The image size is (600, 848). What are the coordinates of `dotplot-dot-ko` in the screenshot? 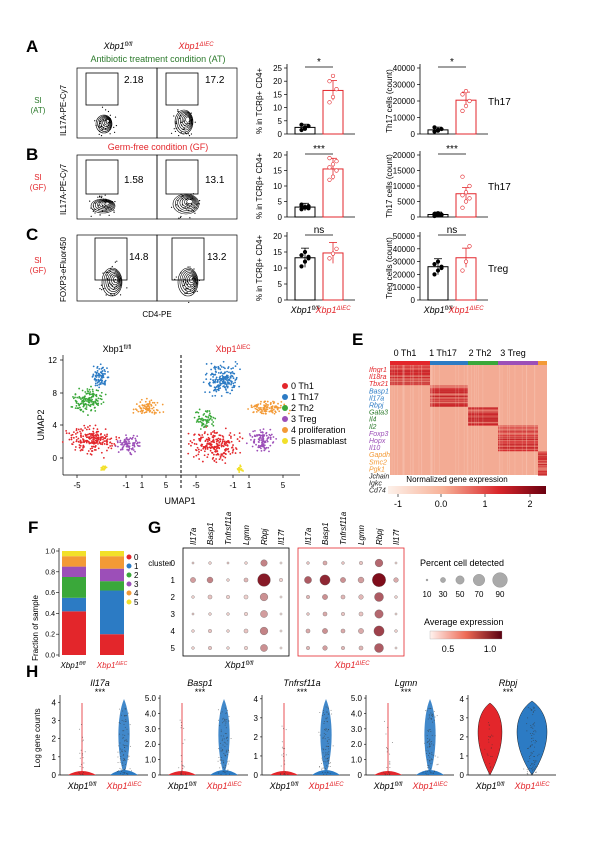 It's located at (396, 631).